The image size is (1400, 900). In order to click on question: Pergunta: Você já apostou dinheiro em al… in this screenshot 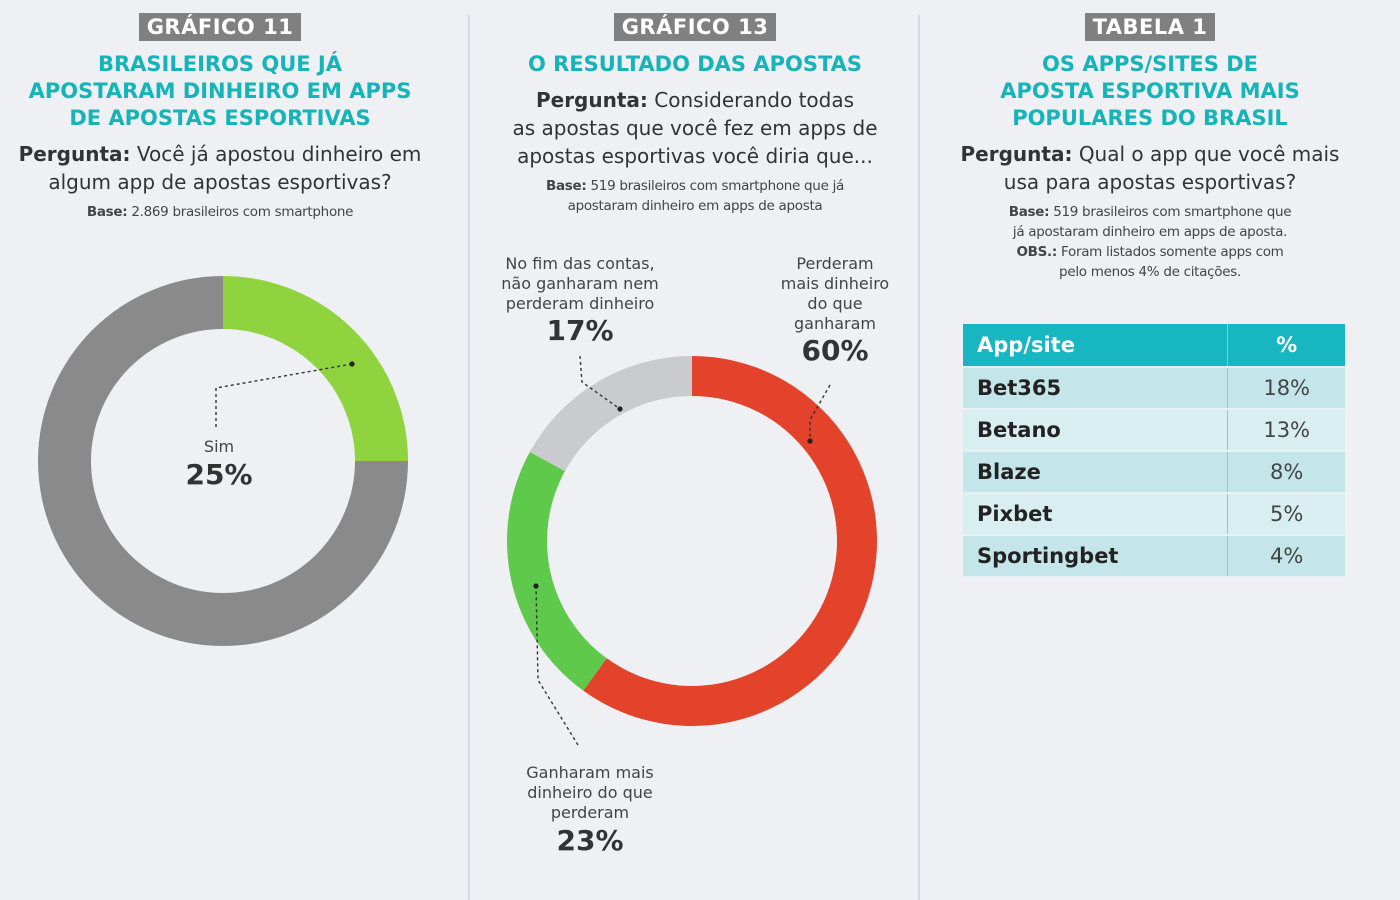, I will do `click(220, 168)`.